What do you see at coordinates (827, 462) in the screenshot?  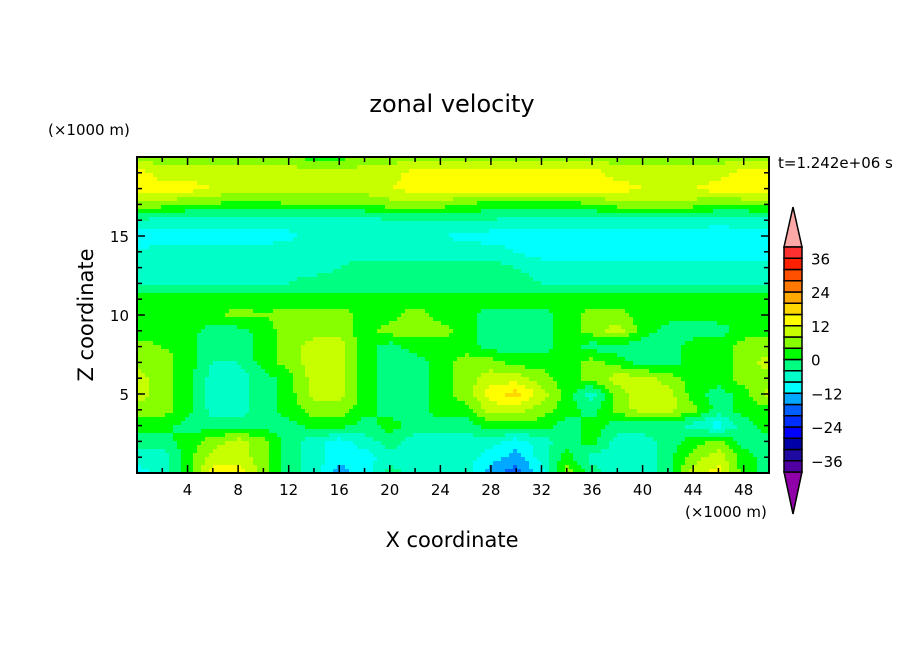 I see `colorbar-tick-label: −36` at bounding box center [827, 462].